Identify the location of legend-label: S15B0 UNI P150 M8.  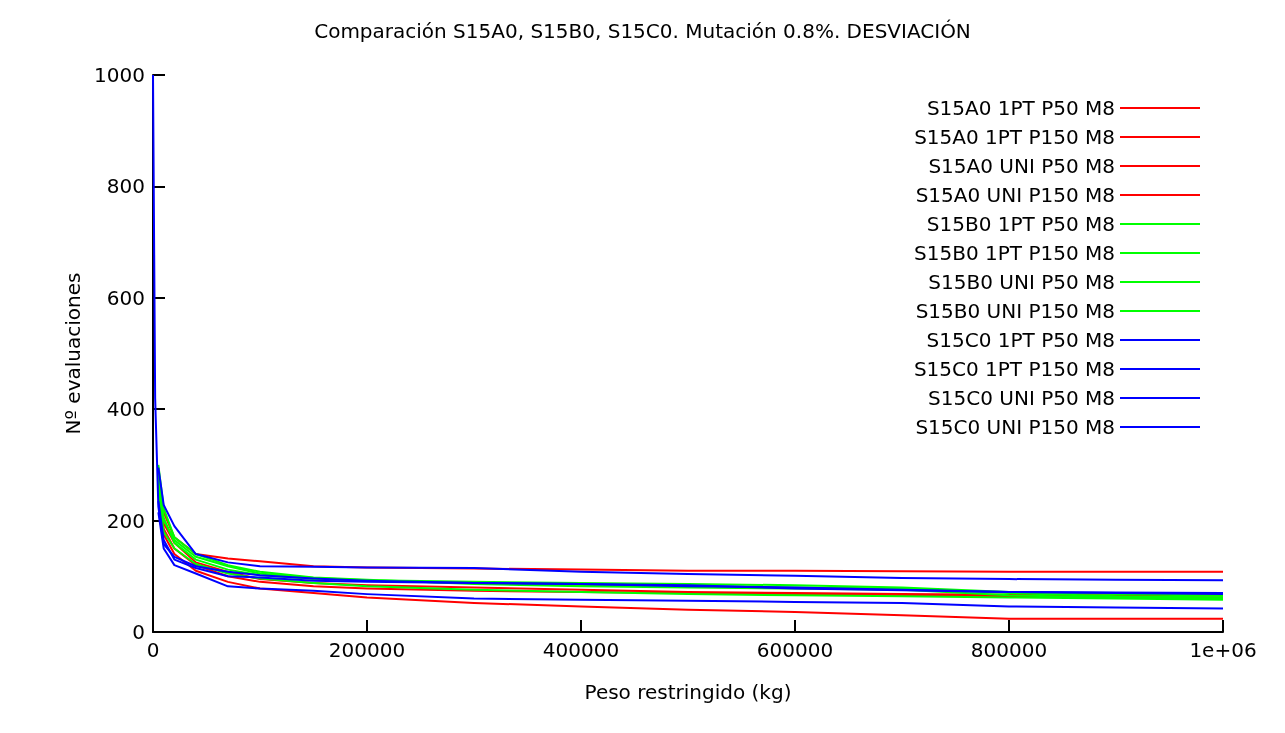
(1015, 311).